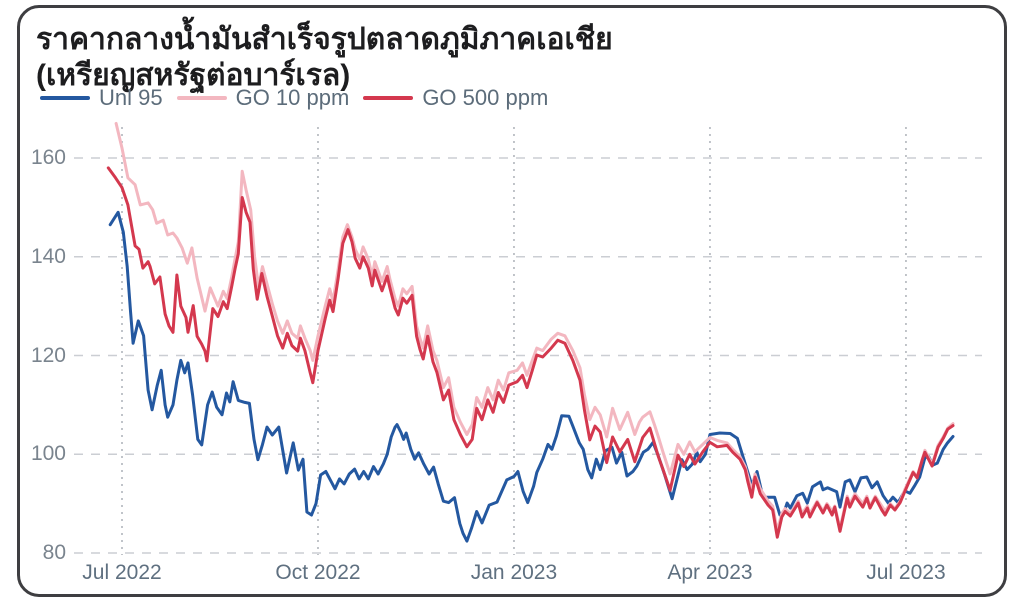 The width and height of the screenshot is (1024, 605). What do you see at coordinates (710, 572) in the screenshot?
I see `x-tick-label: Apr 2023` at bounding box center [710, 572].